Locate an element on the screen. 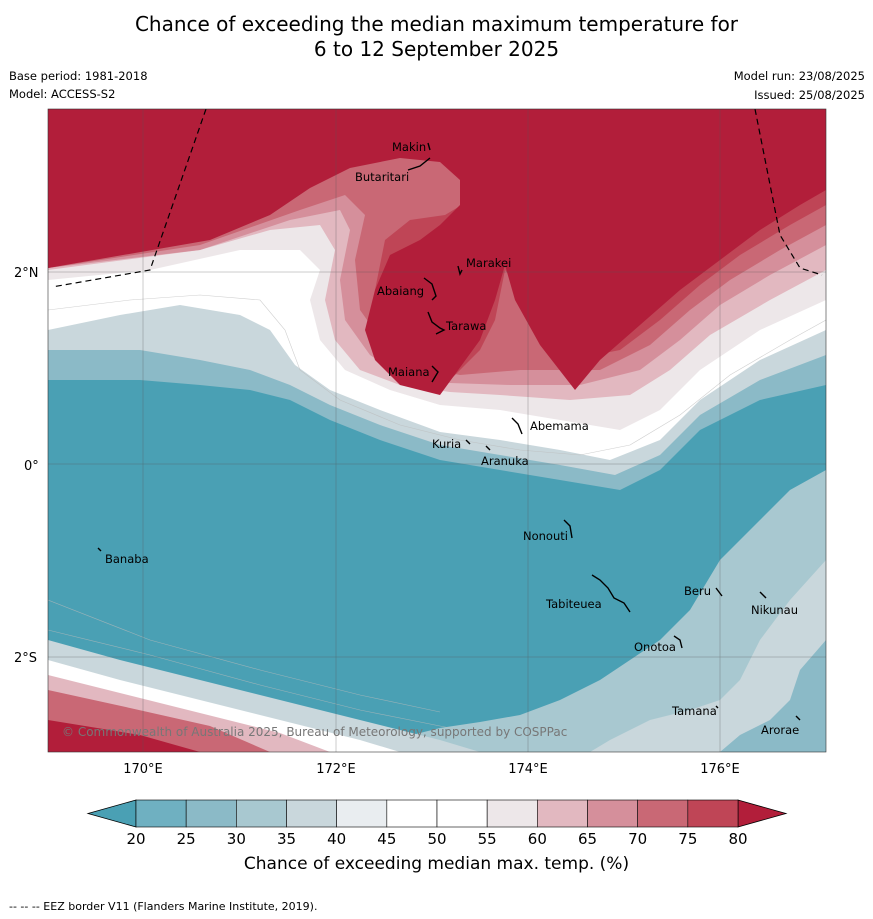  place-makin: Makin is located at coordinates (409, 147).